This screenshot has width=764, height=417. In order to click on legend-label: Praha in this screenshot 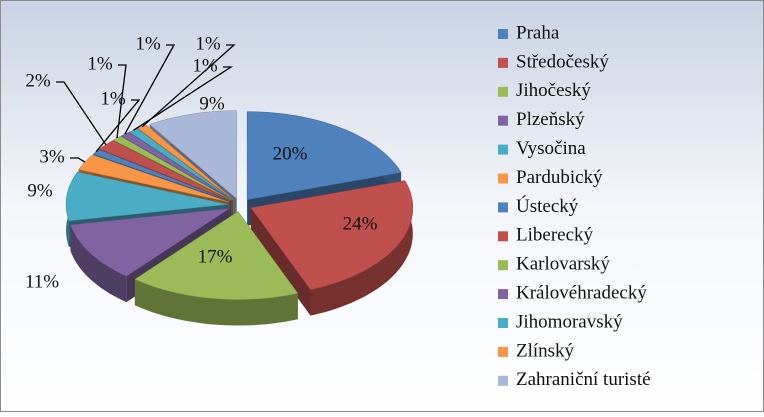, I will do `click(538, 32)`.